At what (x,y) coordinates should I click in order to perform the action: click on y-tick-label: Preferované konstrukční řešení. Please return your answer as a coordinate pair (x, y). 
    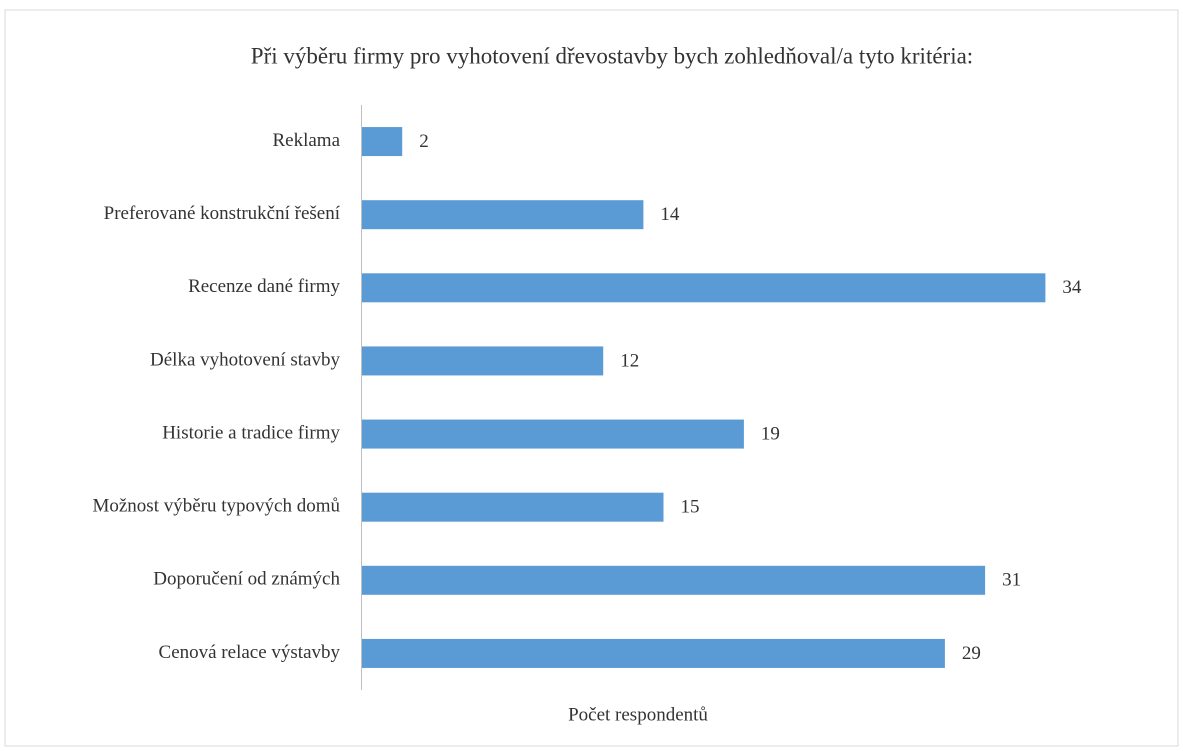
    Looking at the image, I should click on (222, 213).